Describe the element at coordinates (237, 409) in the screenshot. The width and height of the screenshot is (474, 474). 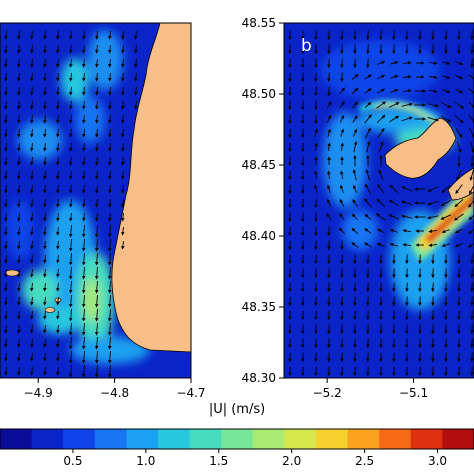
I see `colorbar-label: |U| (m/s)` at that location.